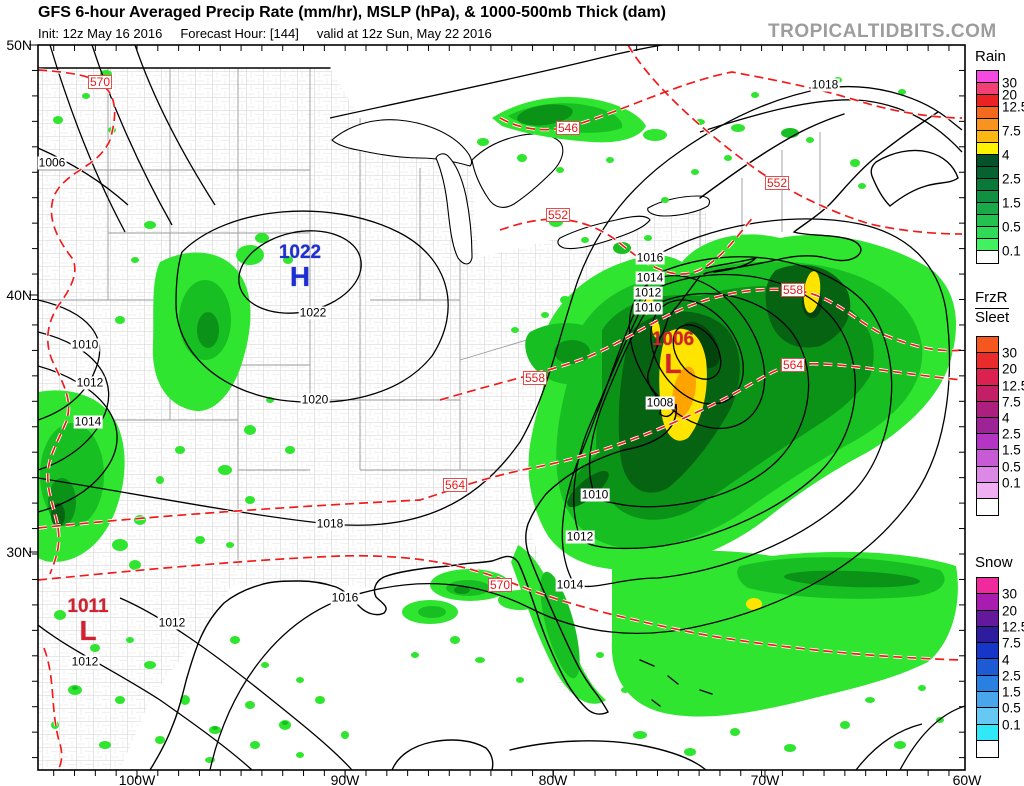 The image size is (1024, 786). What do you see at coordinates (300, 252) in the screenshot?
I see `pressure-value: 1022` at bounding box center [300, 252].